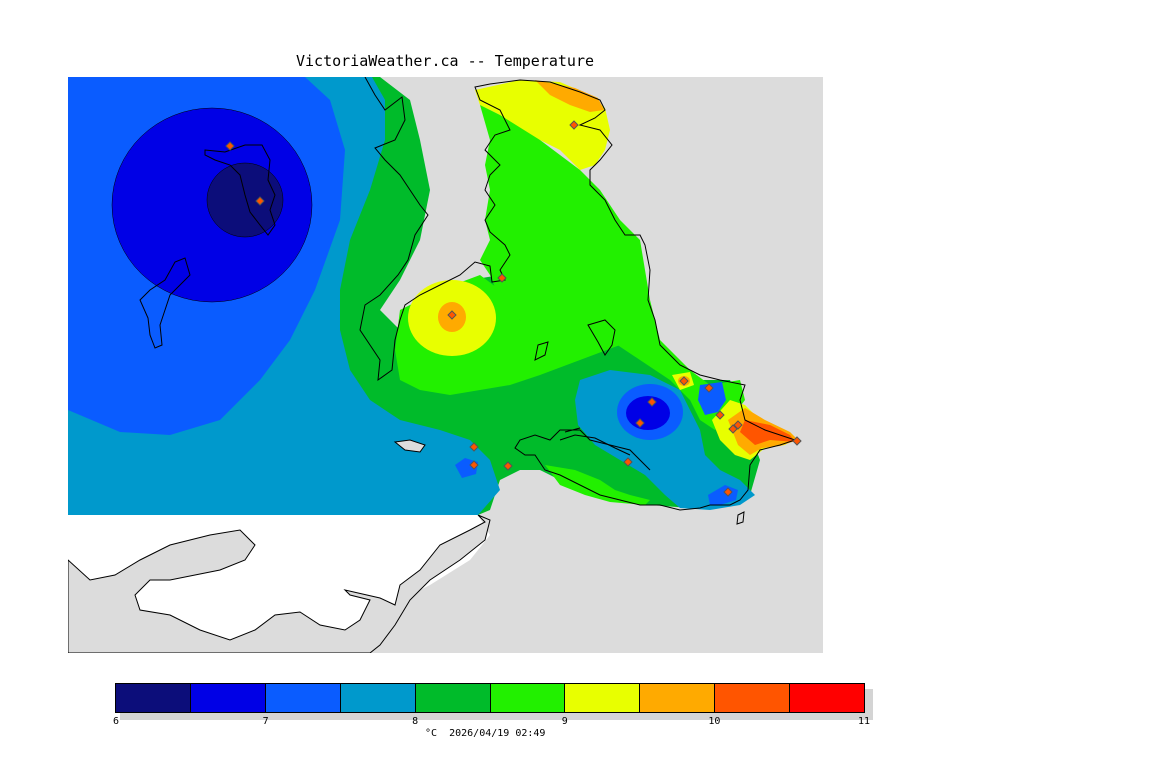 The height and width of the screenshot is (768, 1152). Describe the element at coordinates (569, 96) in the screenshot. I see `temp-zone-9.5-10-north` at that location.